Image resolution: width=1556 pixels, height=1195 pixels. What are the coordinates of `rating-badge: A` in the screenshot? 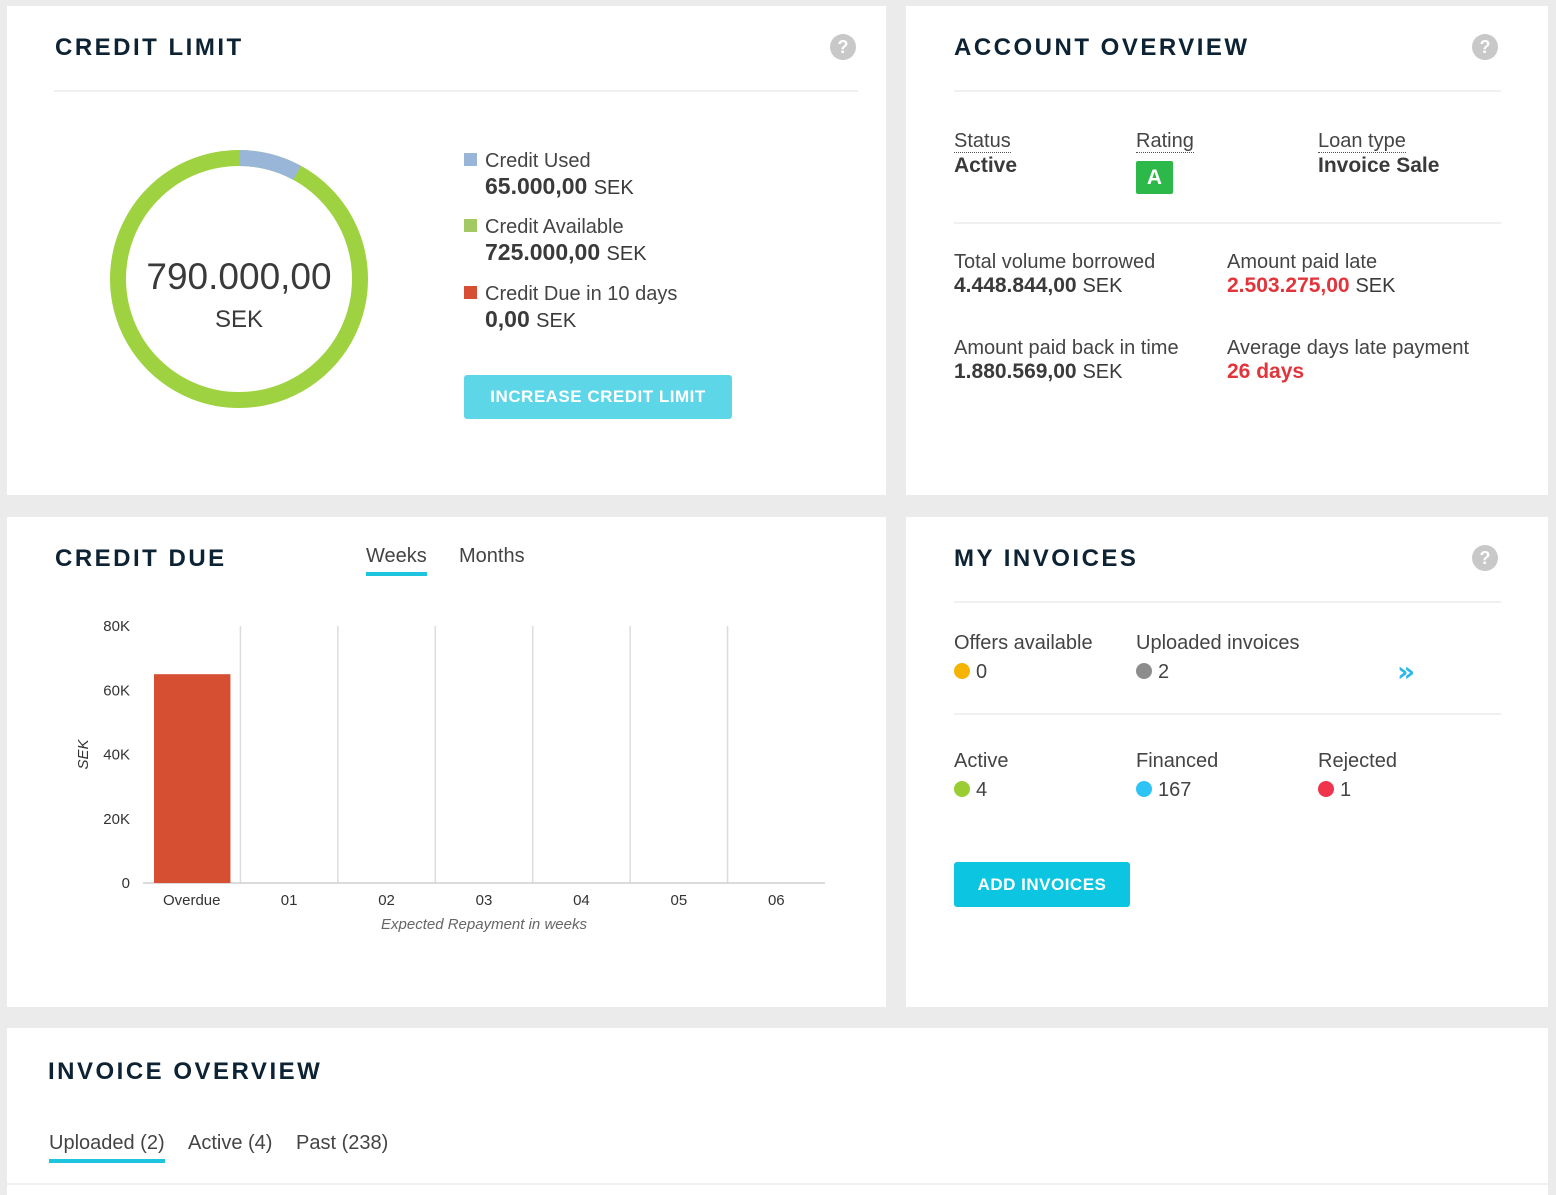 It's located at (1154, 177).